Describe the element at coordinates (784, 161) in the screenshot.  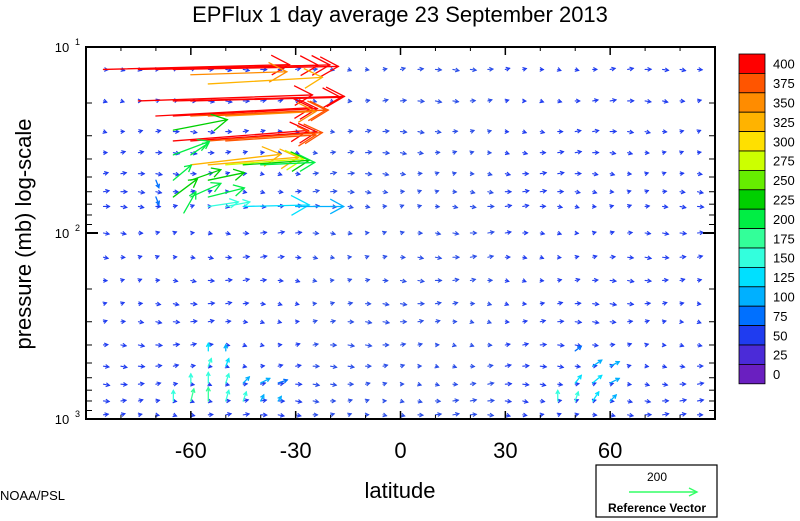
I see `colorbar-label: 275` at that location.